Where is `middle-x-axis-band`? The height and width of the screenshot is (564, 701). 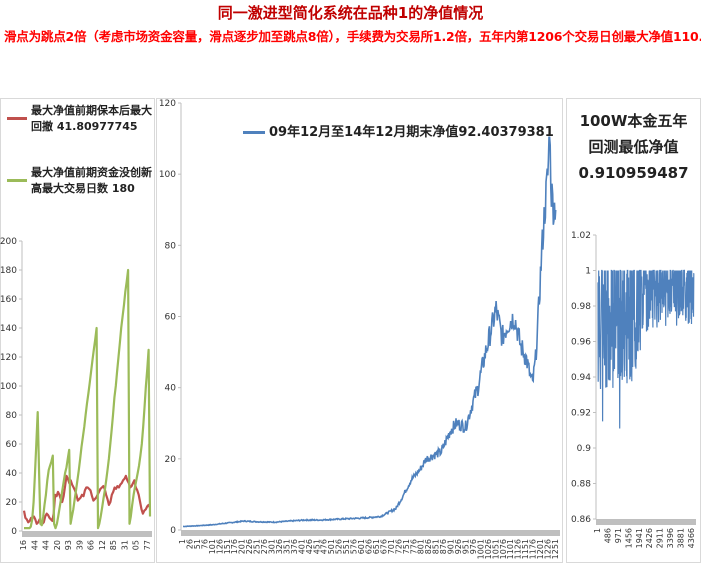 middle-x-axis-band is located at coordinates (370, 533).